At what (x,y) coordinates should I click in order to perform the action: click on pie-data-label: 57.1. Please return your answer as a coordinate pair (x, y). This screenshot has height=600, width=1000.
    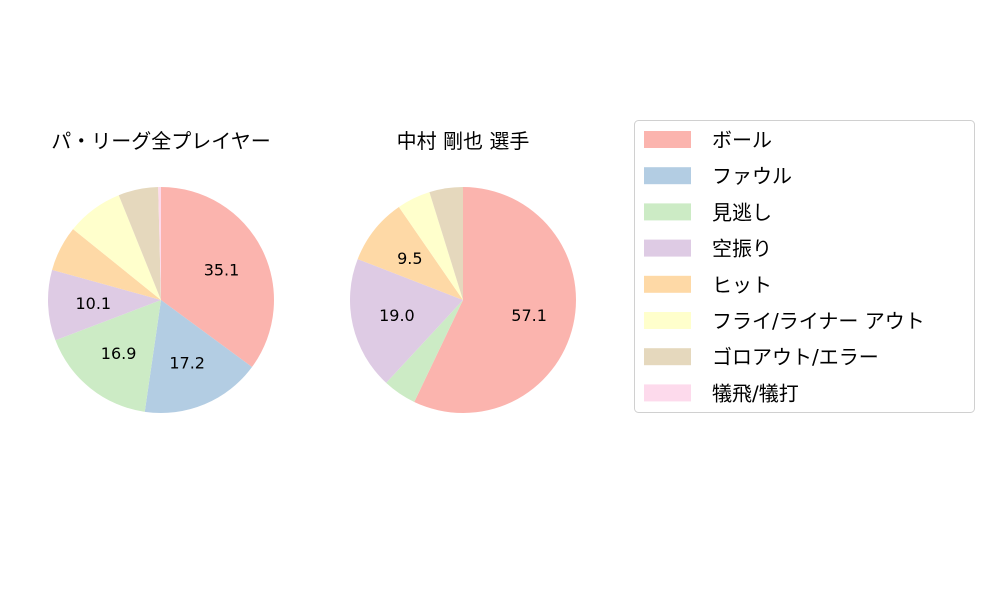
    Looking at the image, I should click on (529, 315).